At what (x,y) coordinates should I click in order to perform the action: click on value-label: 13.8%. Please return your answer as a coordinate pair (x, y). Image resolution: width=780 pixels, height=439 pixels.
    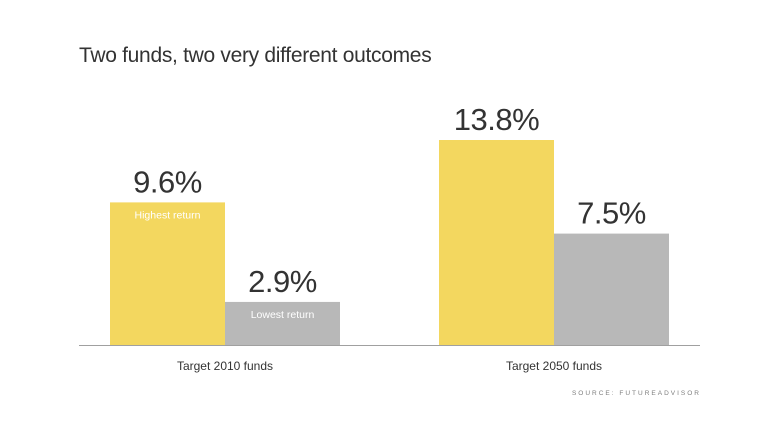
    Looking at the image, I should click on (496, 119).